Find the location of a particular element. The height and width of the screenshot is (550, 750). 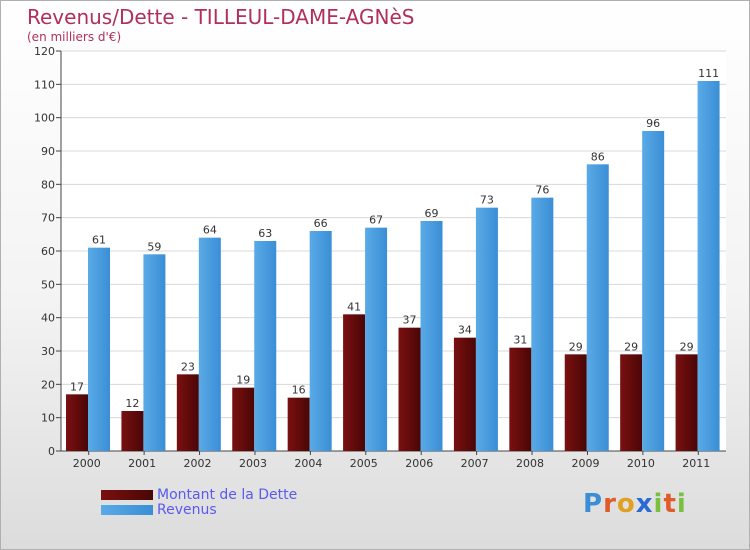

y-tick-label: 120 is located at coordinates (44, 51).